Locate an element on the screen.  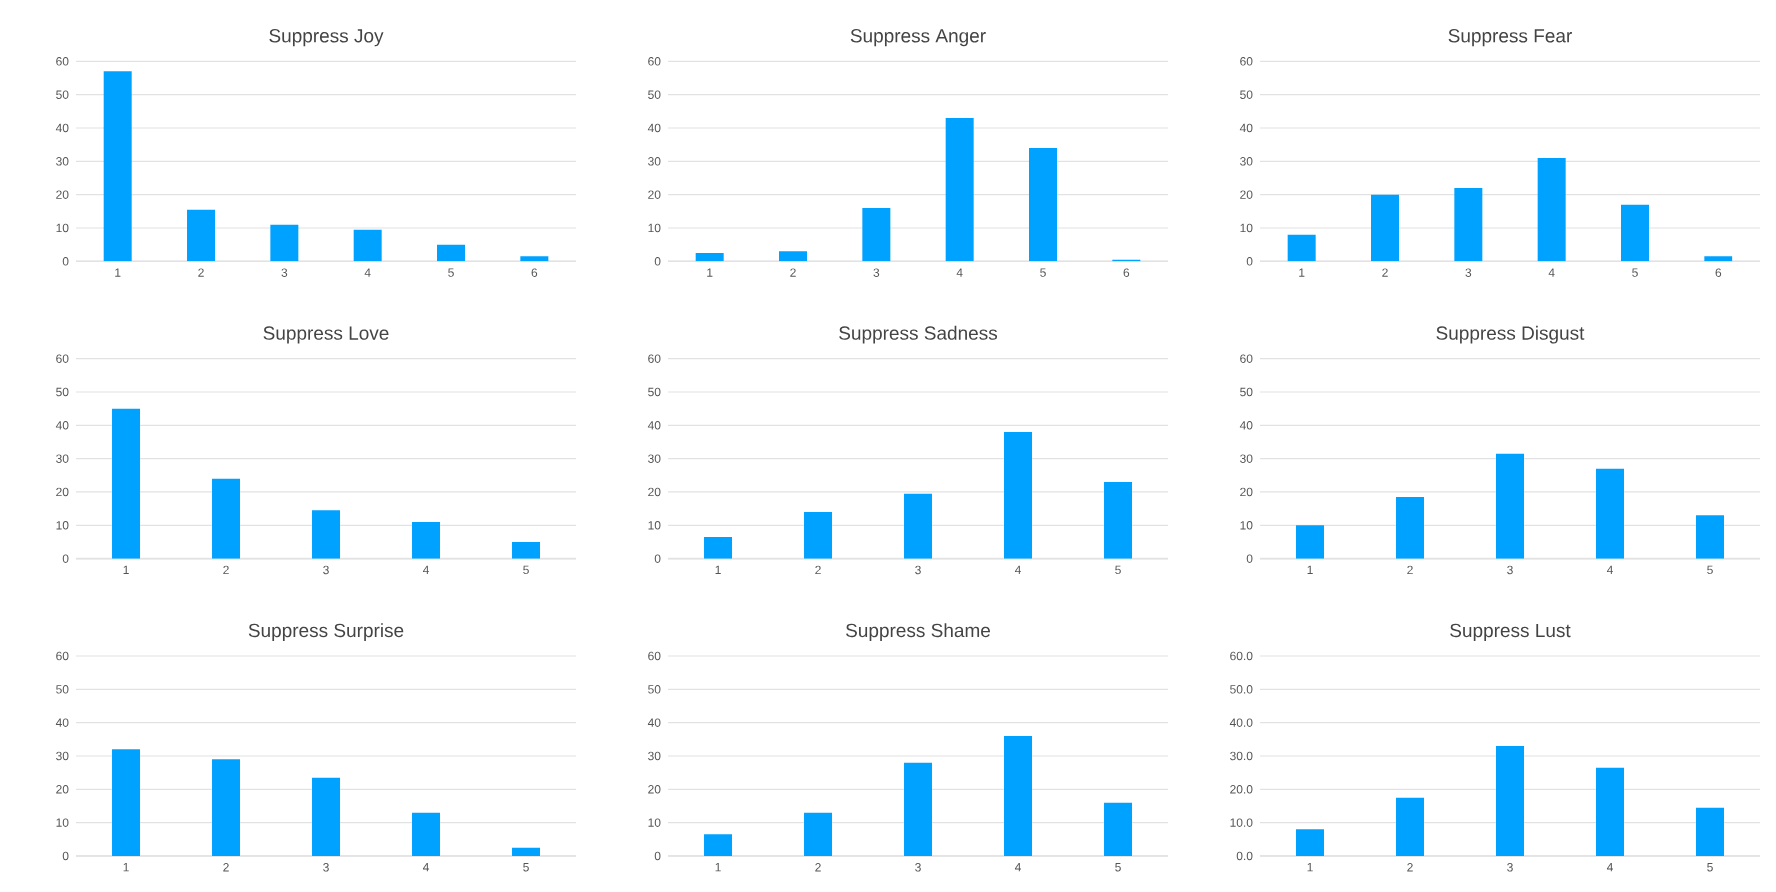
chart-title: Suppress Shame is located at coordinates (918, 632).